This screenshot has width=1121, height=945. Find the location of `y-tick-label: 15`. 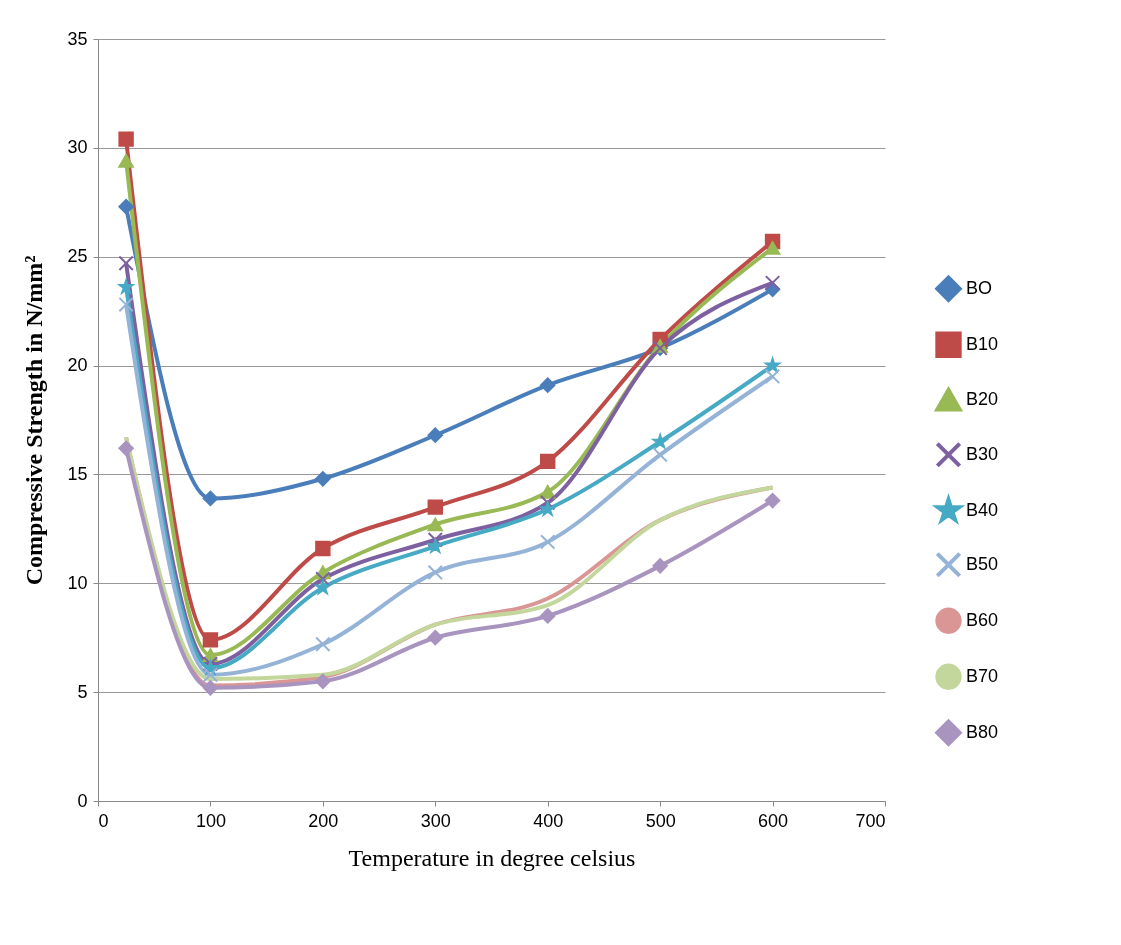

y-tick-label: 15 is located at coordinates (77, 473).